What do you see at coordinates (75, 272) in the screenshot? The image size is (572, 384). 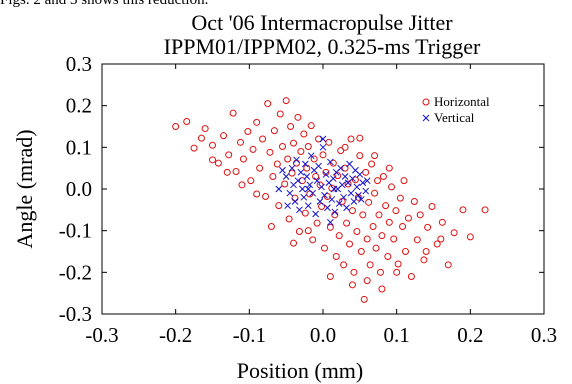 I see `y-tick-label: -0.2` at bounding box center [75, 272].